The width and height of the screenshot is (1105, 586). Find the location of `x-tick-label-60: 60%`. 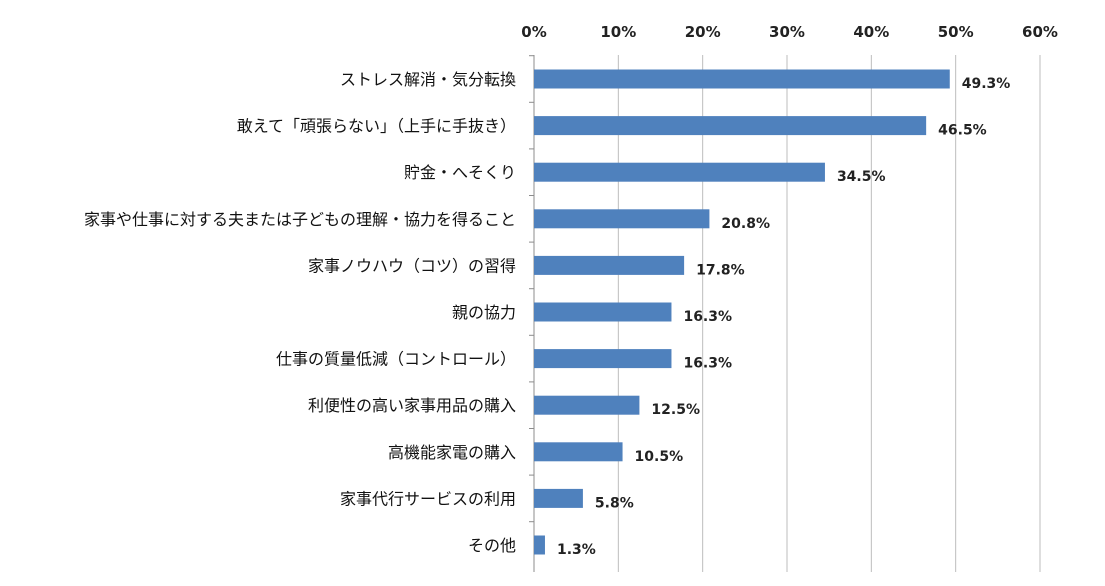

x-tick-label-60: 60% is located at coordinates (1040, 32).